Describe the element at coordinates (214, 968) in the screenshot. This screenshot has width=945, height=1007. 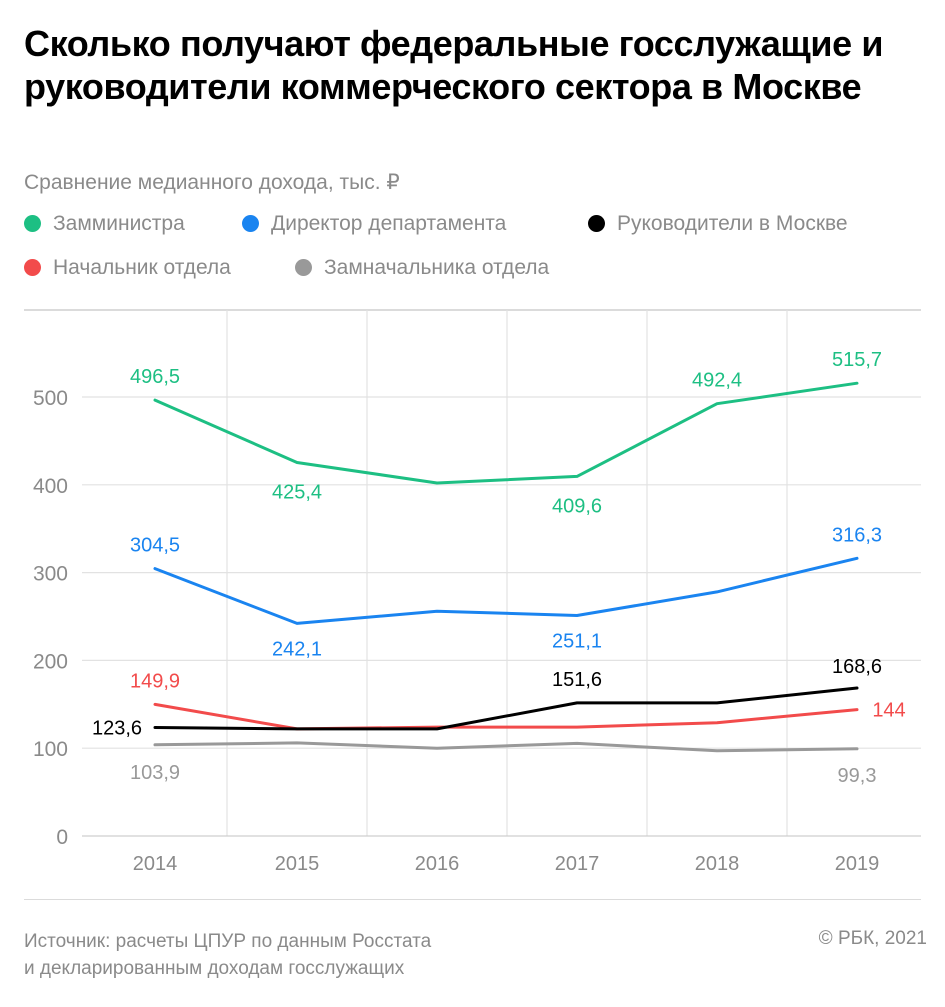
I see `source-line-2: и декларированным доходам госслужащих` at that location.